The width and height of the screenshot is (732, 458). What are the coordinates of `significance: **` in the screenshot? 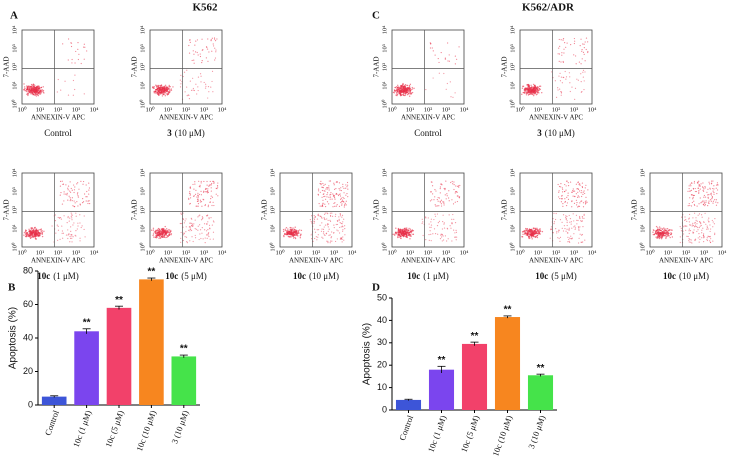 It's located at (152, 272).